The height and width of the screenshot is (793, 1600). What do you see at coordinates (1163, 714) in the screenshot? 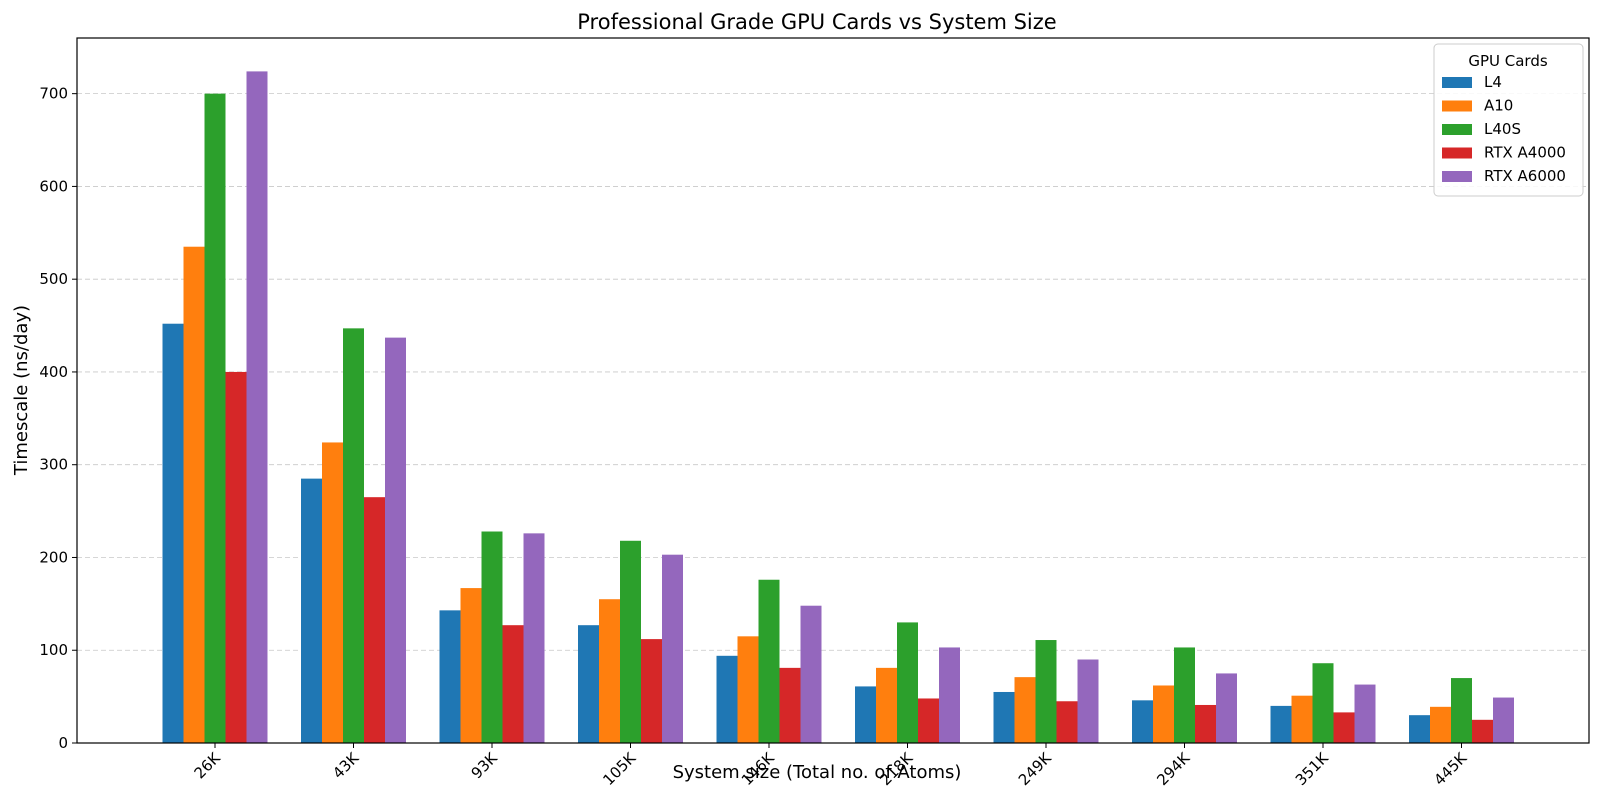
I see `bar-a10-294k` at bounding box center [1163, 714].